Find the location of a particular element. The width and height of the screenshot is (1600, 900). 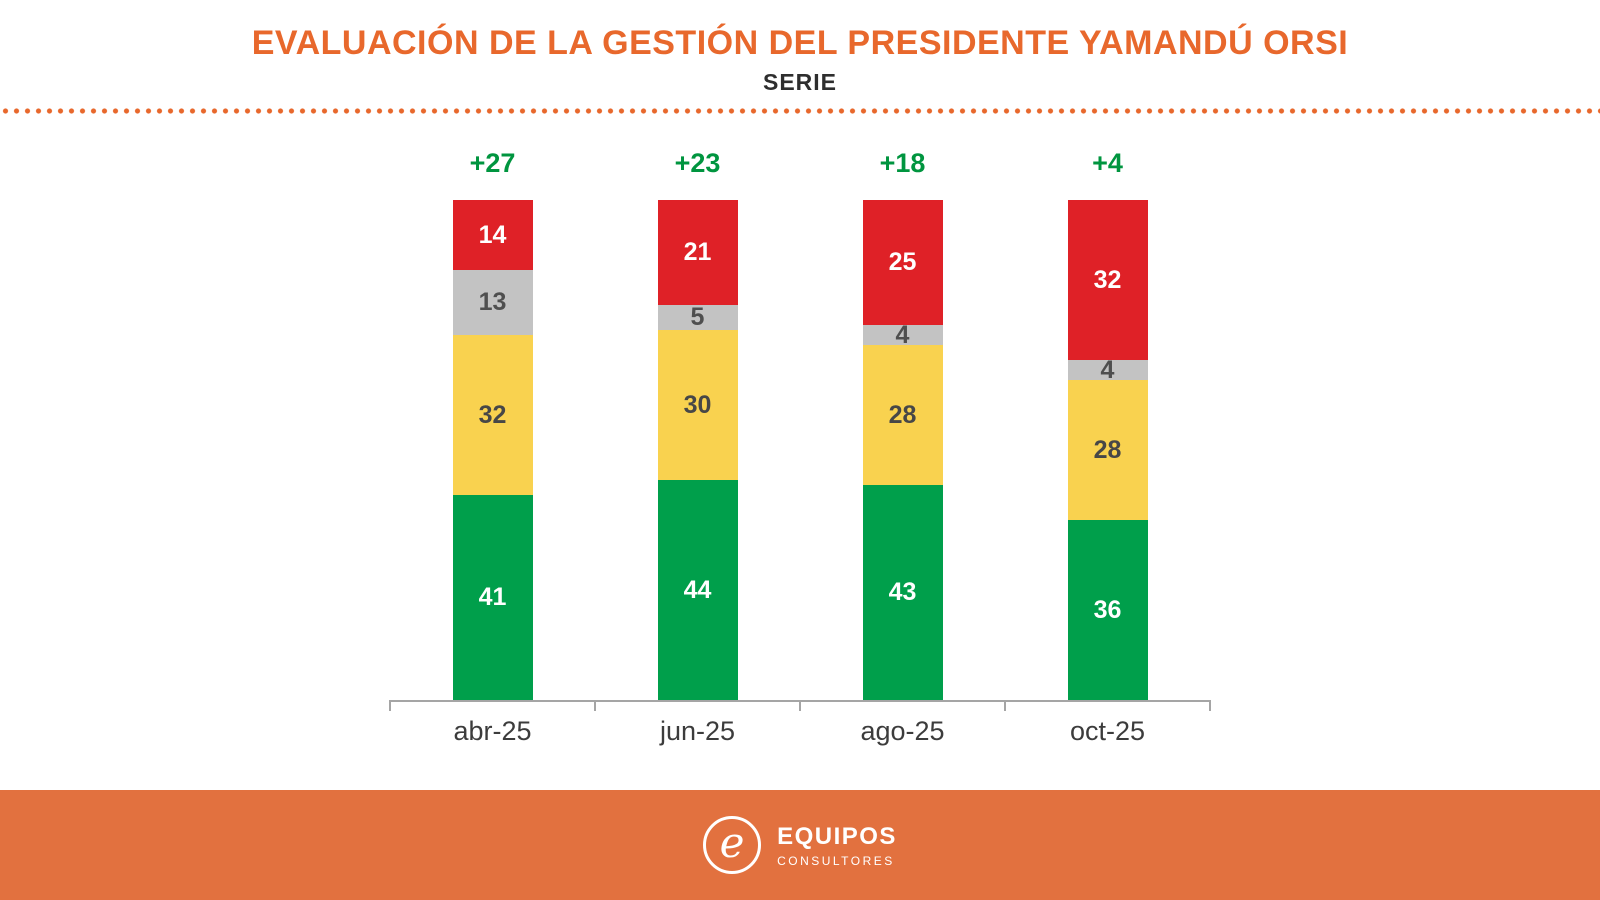

net-balance-label: +4 is located at coordinates (1107, 163).